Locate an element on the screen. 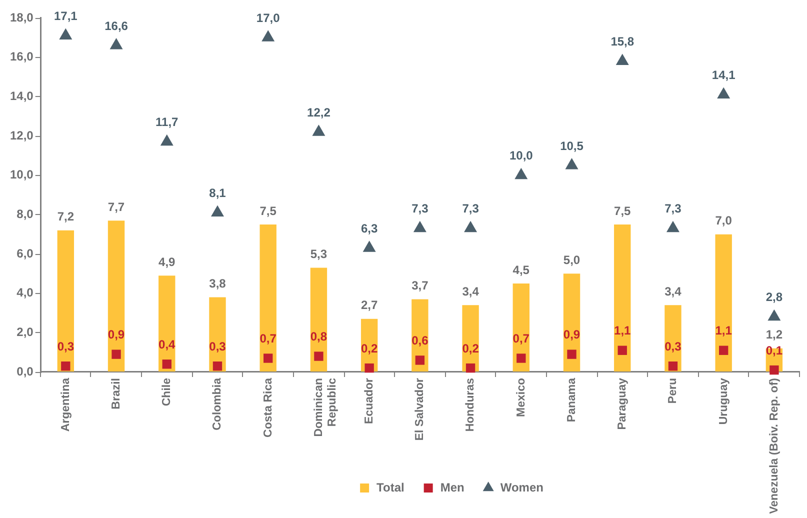  legend-label: Women is located at coordinates (522, 487).